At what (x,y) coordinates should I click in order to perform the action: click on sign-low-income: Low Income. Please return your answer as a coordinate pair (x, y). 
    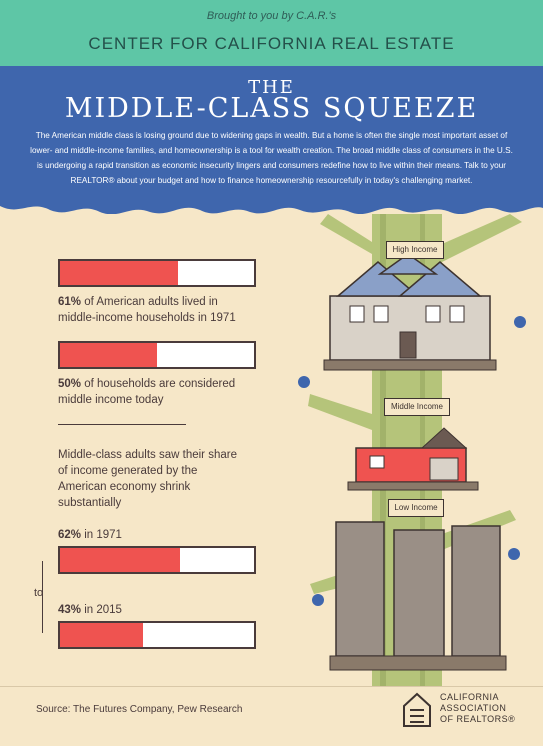
    Looking at the image, I should click on (416, 508).